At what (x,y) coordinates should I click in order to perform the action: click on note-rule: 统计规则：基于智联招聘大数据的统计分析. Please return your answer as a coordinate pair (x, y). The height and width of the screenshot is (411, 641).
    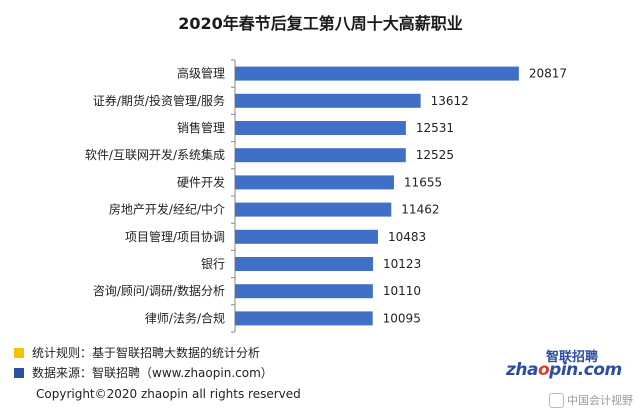
    Looking at the image, I should click on (137, 352).